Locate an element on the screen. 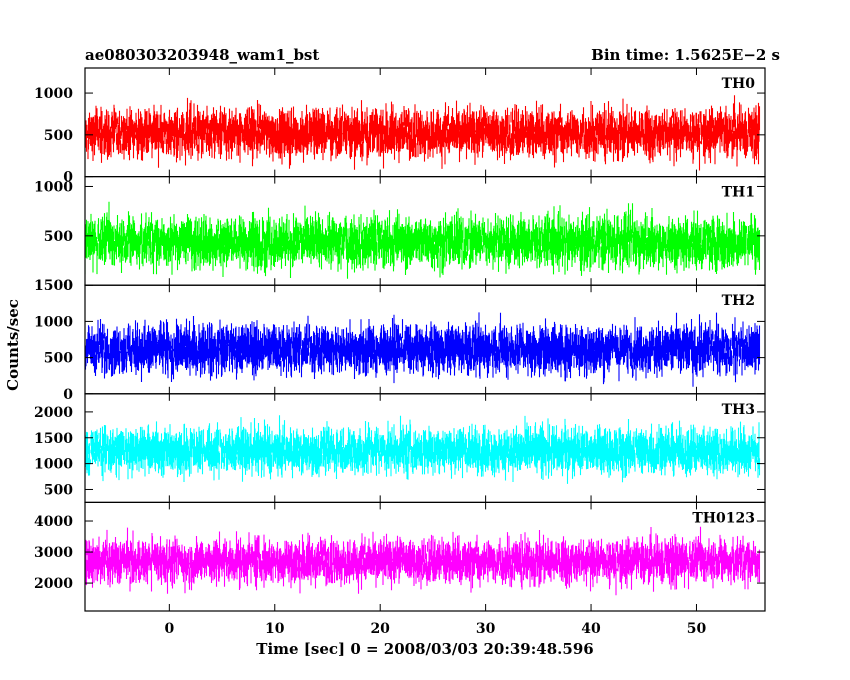  series-th0123 is located at coordinates (423, 561).